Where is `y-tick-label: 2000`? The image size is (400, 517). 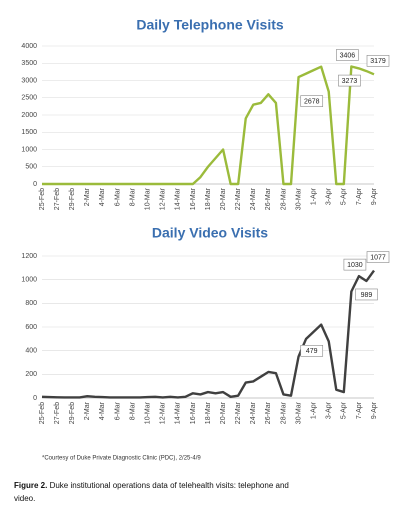 y-tick-label: 2000 is located at coordinates (29, 115).